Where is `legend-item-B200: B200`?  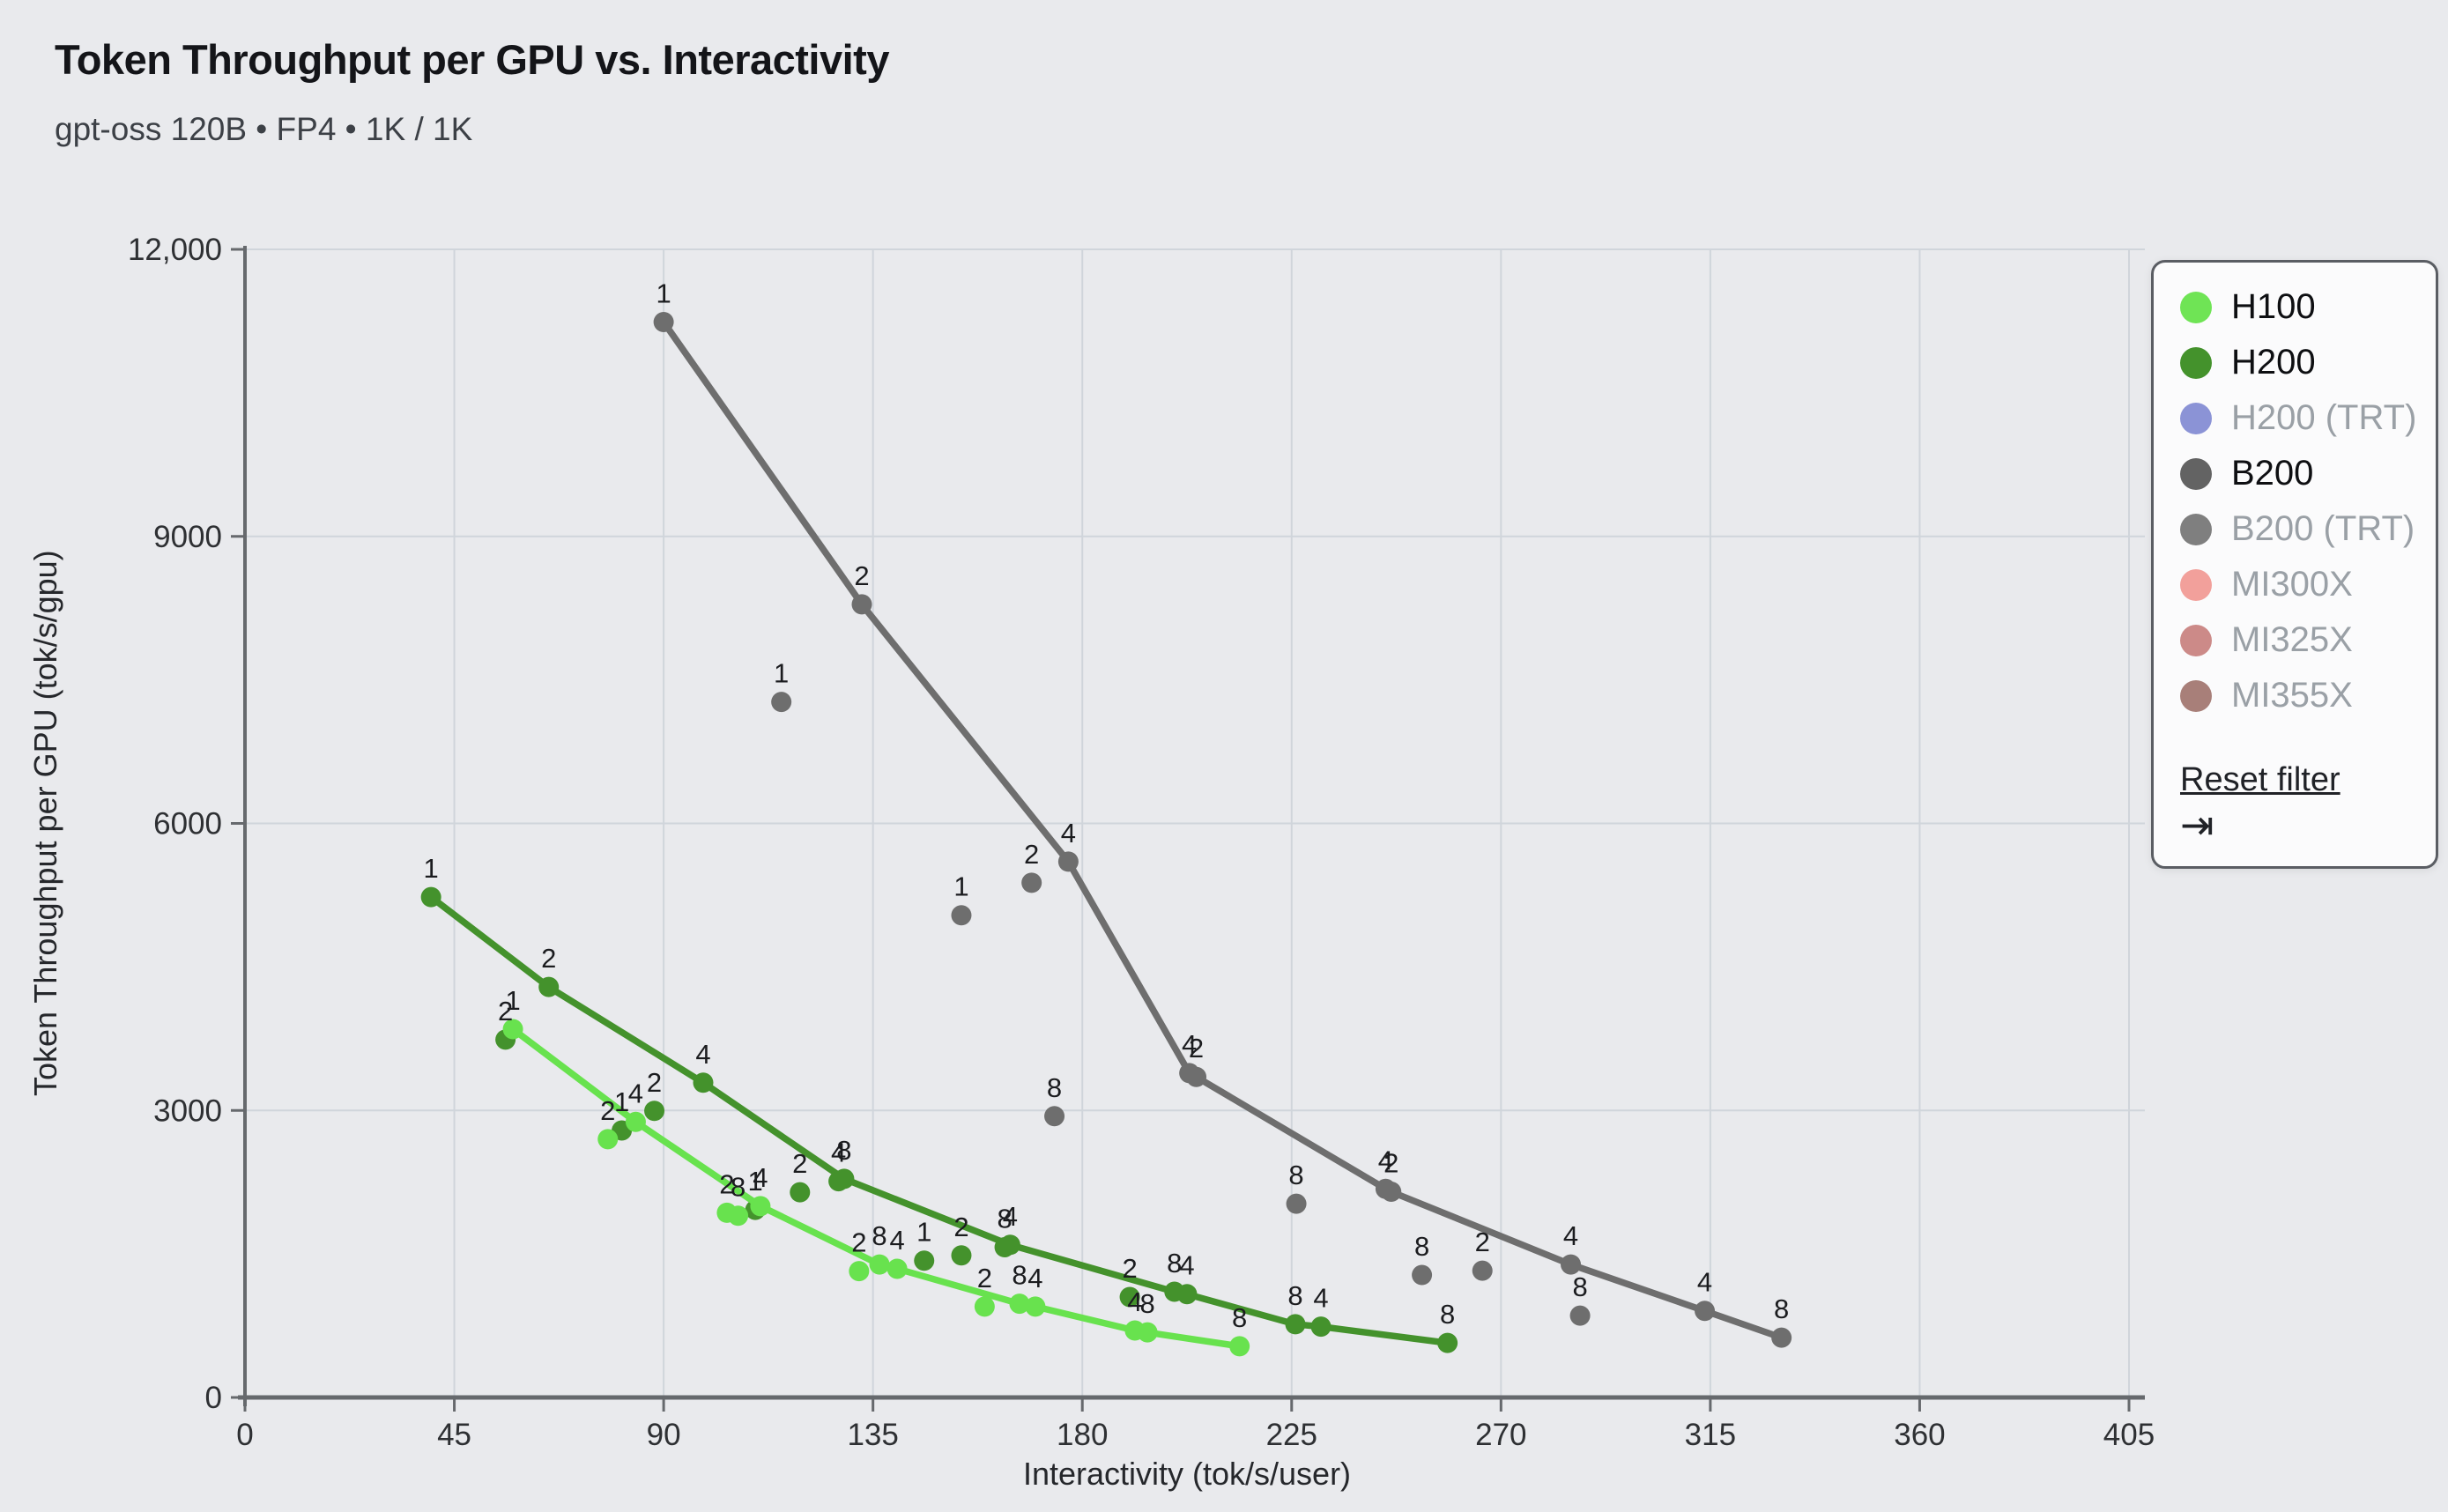
legend-item-B200: B200 is located at coordinates (2294, 473).